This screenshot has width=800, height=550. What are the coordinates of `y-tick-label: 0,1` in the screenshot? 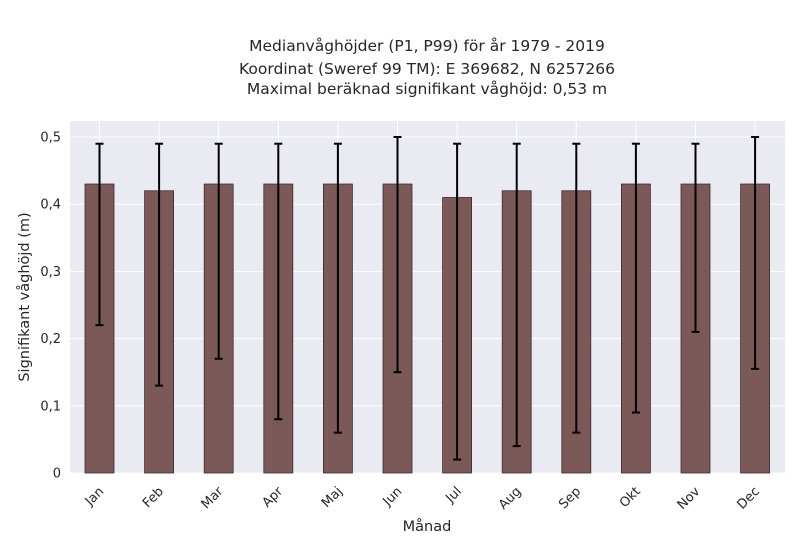 It's located at (50, 406).